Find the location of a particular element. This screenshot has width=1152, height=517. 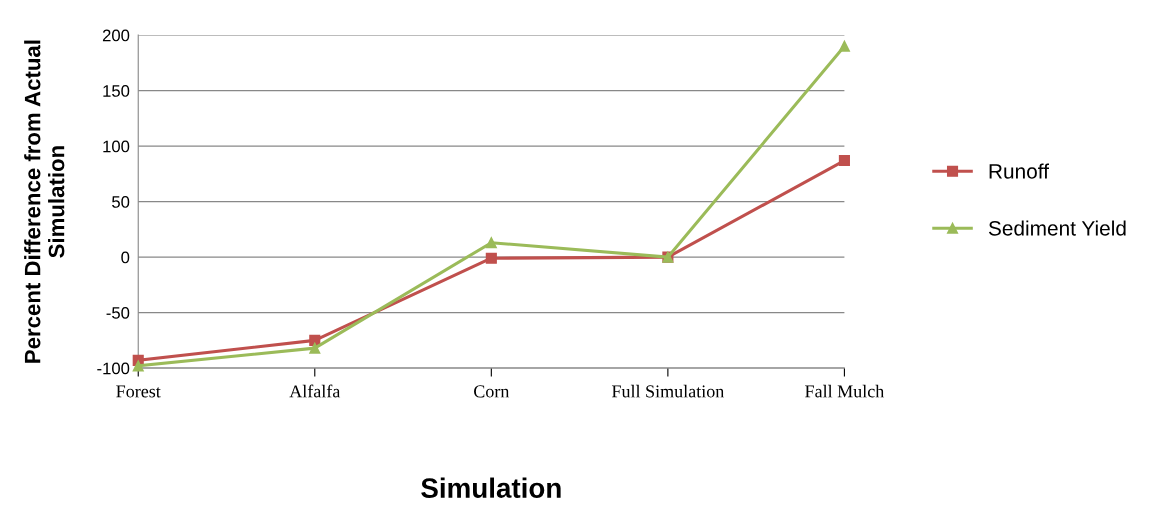

legend-label: Runoff is located at coordinates (1019, 171).